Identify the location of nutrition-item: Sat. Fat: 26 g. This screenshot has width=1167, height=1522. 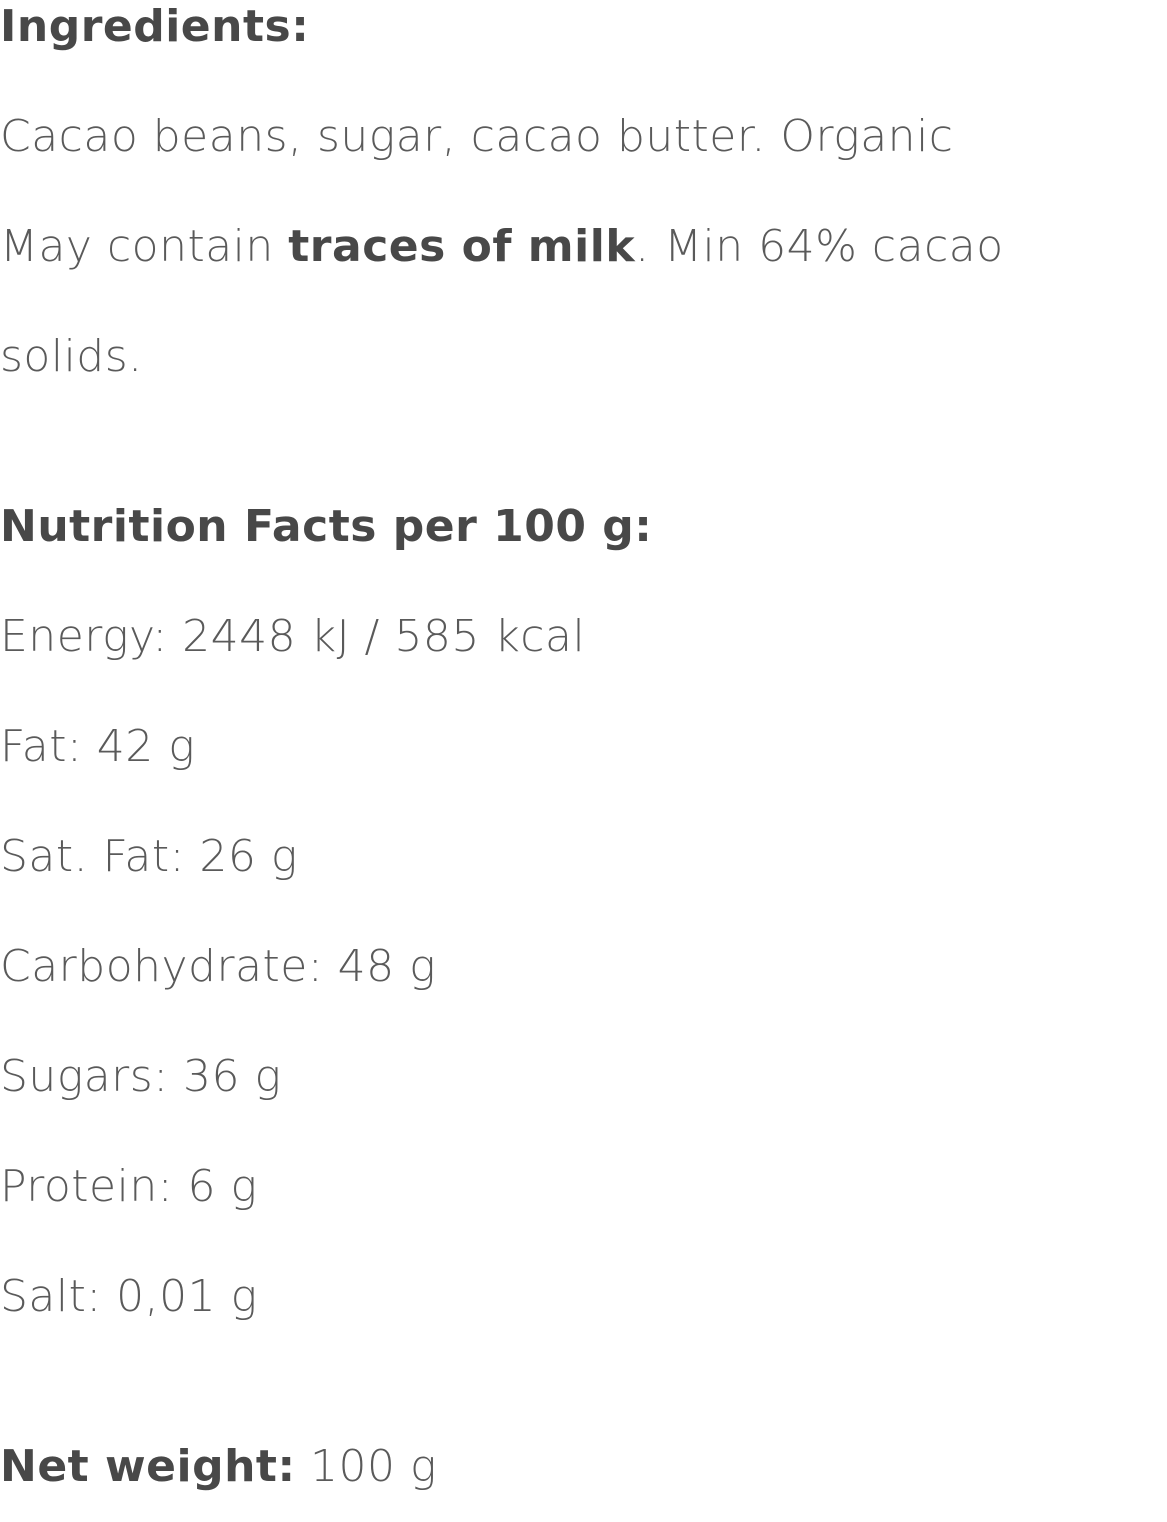
(149, 856).